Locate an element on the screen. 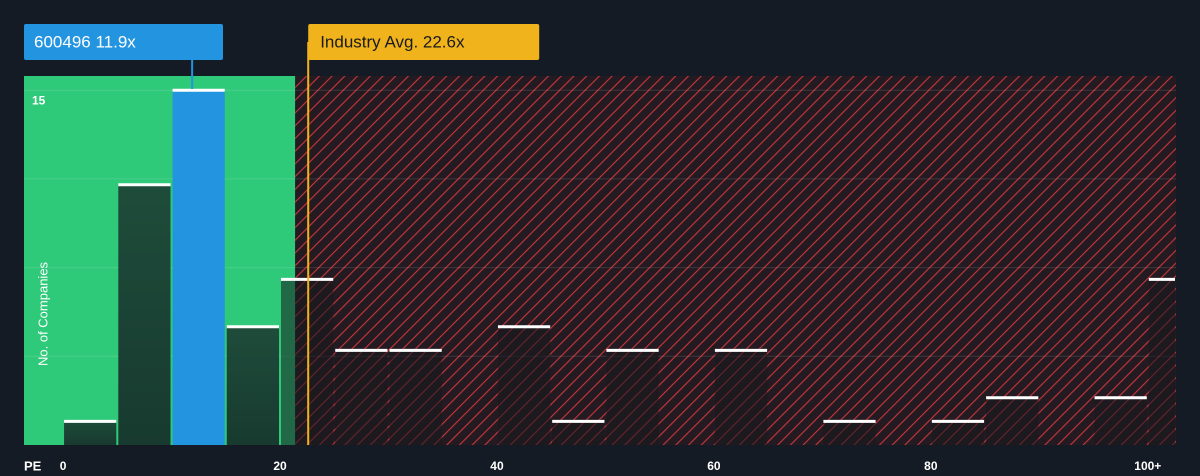 The height and width of the screenshot is (476, 1200). industry-avg-box is located at coordinates (424, 42).